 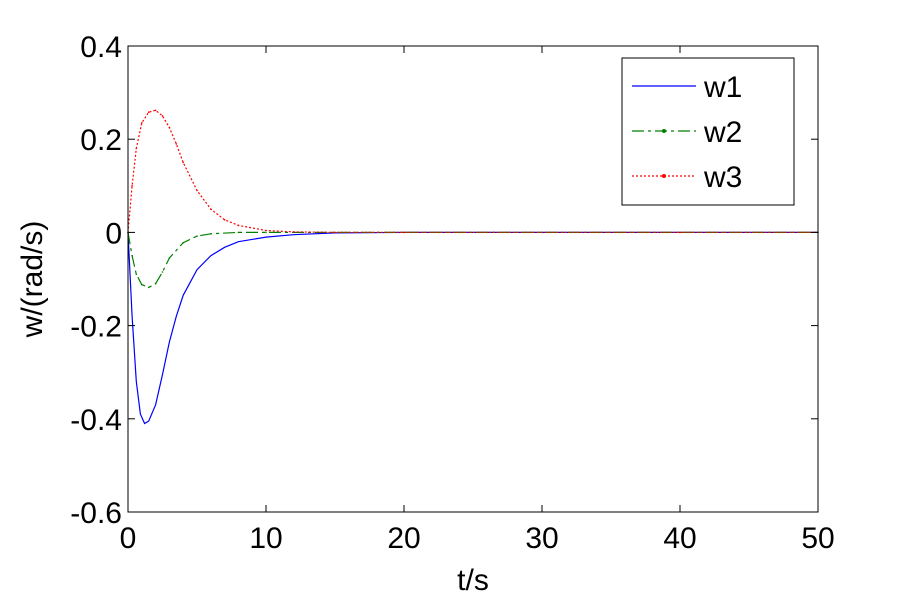 I want to click on x-tick-label: 0, so click(x=128, y=538).